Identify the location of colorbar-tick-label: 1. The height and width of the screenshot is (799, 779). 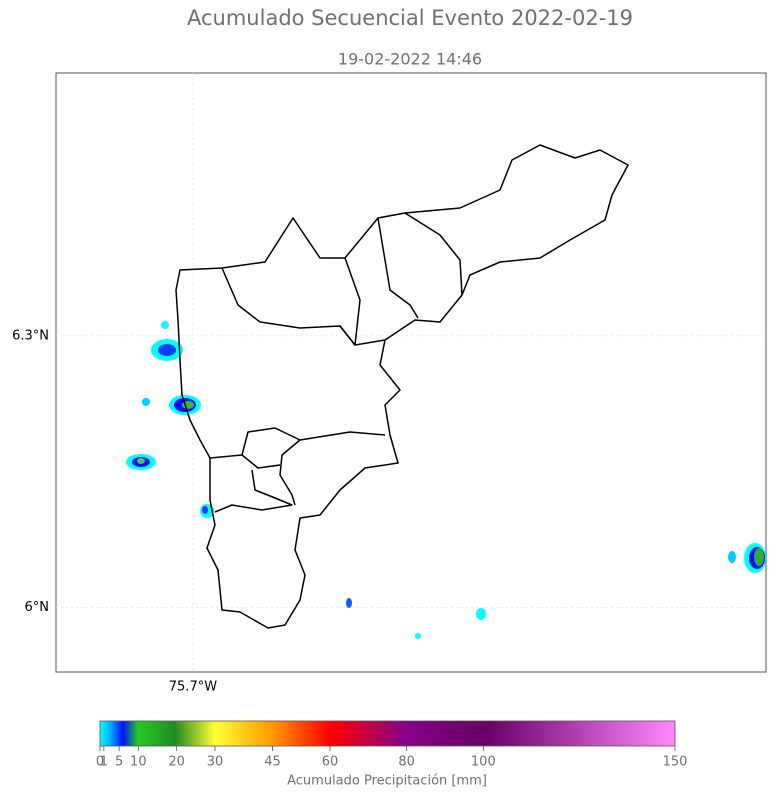
(104, 762).